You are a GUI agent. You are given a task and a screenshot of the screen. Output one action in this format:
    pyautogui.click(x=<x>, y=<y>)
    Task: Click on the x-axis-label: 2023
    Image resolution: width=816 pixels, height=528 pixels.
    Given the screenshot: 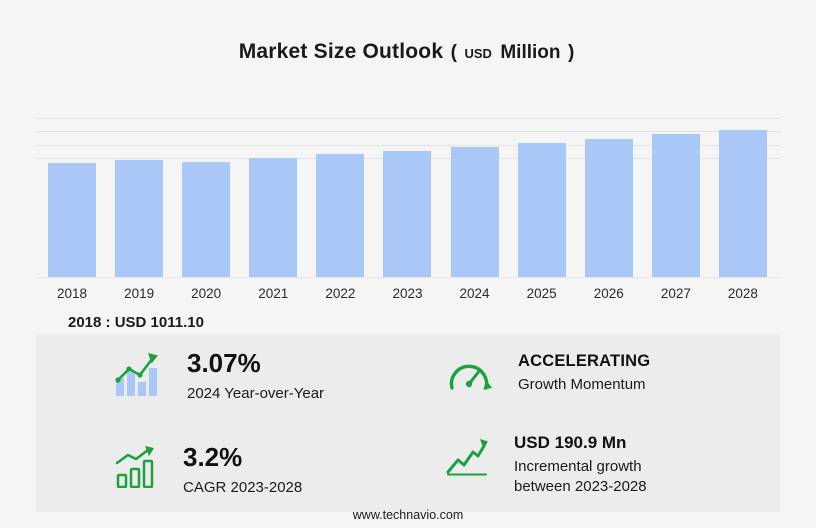 What is the action you would take?
    pyautogui.click(x=407, y=293)
    